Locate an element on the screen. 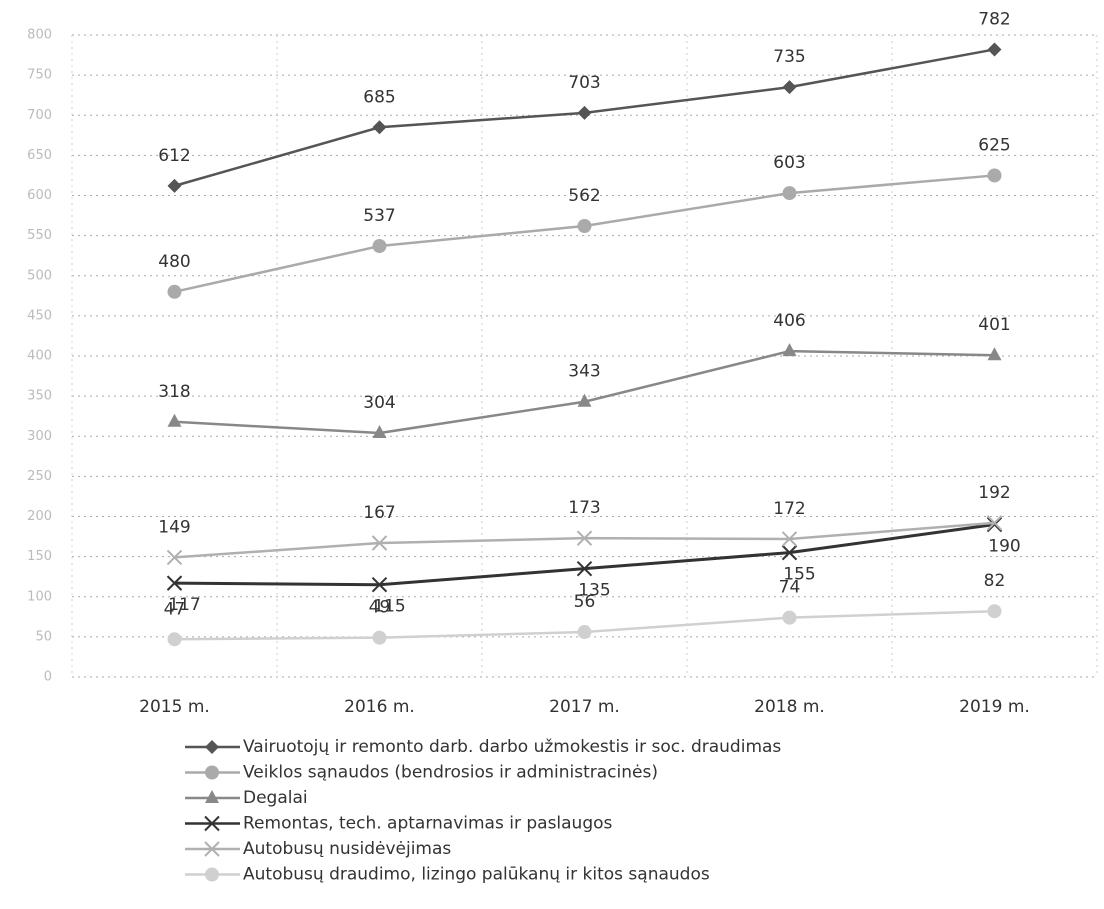 The image size is (1104, 909). data-label: 115 is located at coordinates (389, 607).